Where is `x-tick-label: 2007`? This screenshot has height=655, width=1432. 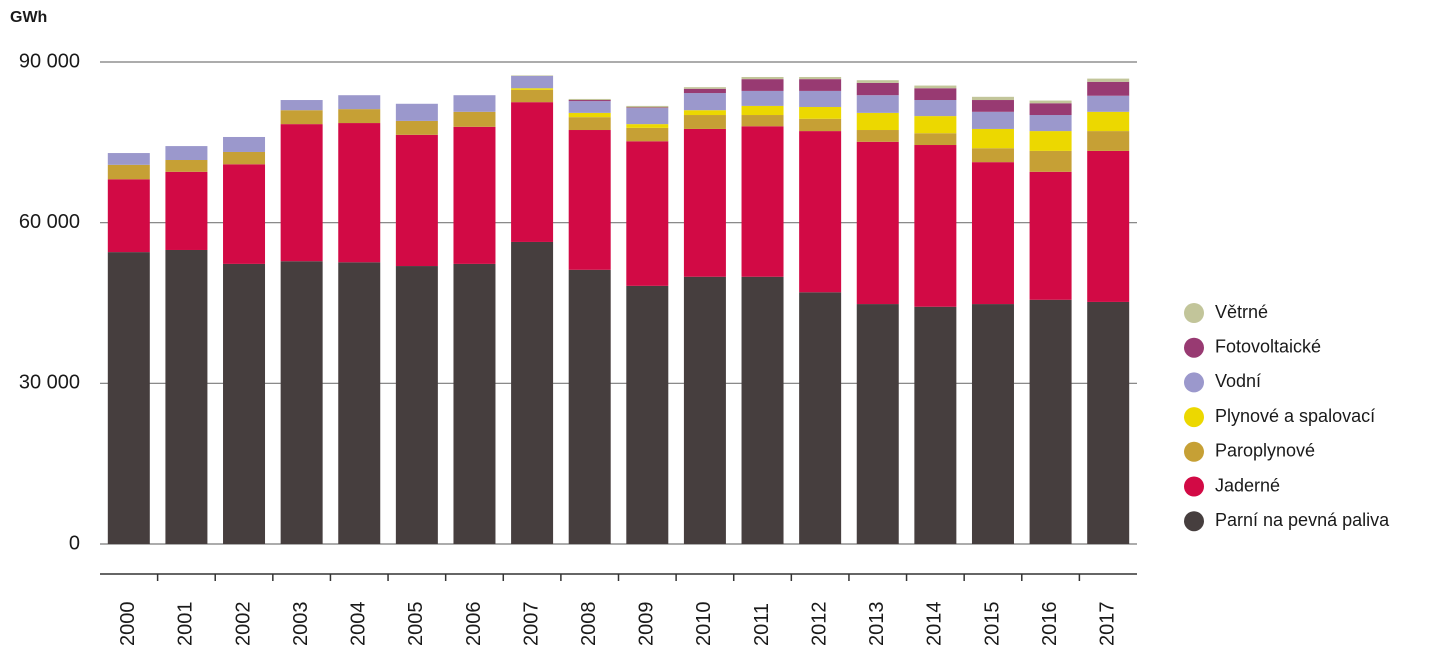 x-tick-label: 2007 is located at coordinates (531, 624).